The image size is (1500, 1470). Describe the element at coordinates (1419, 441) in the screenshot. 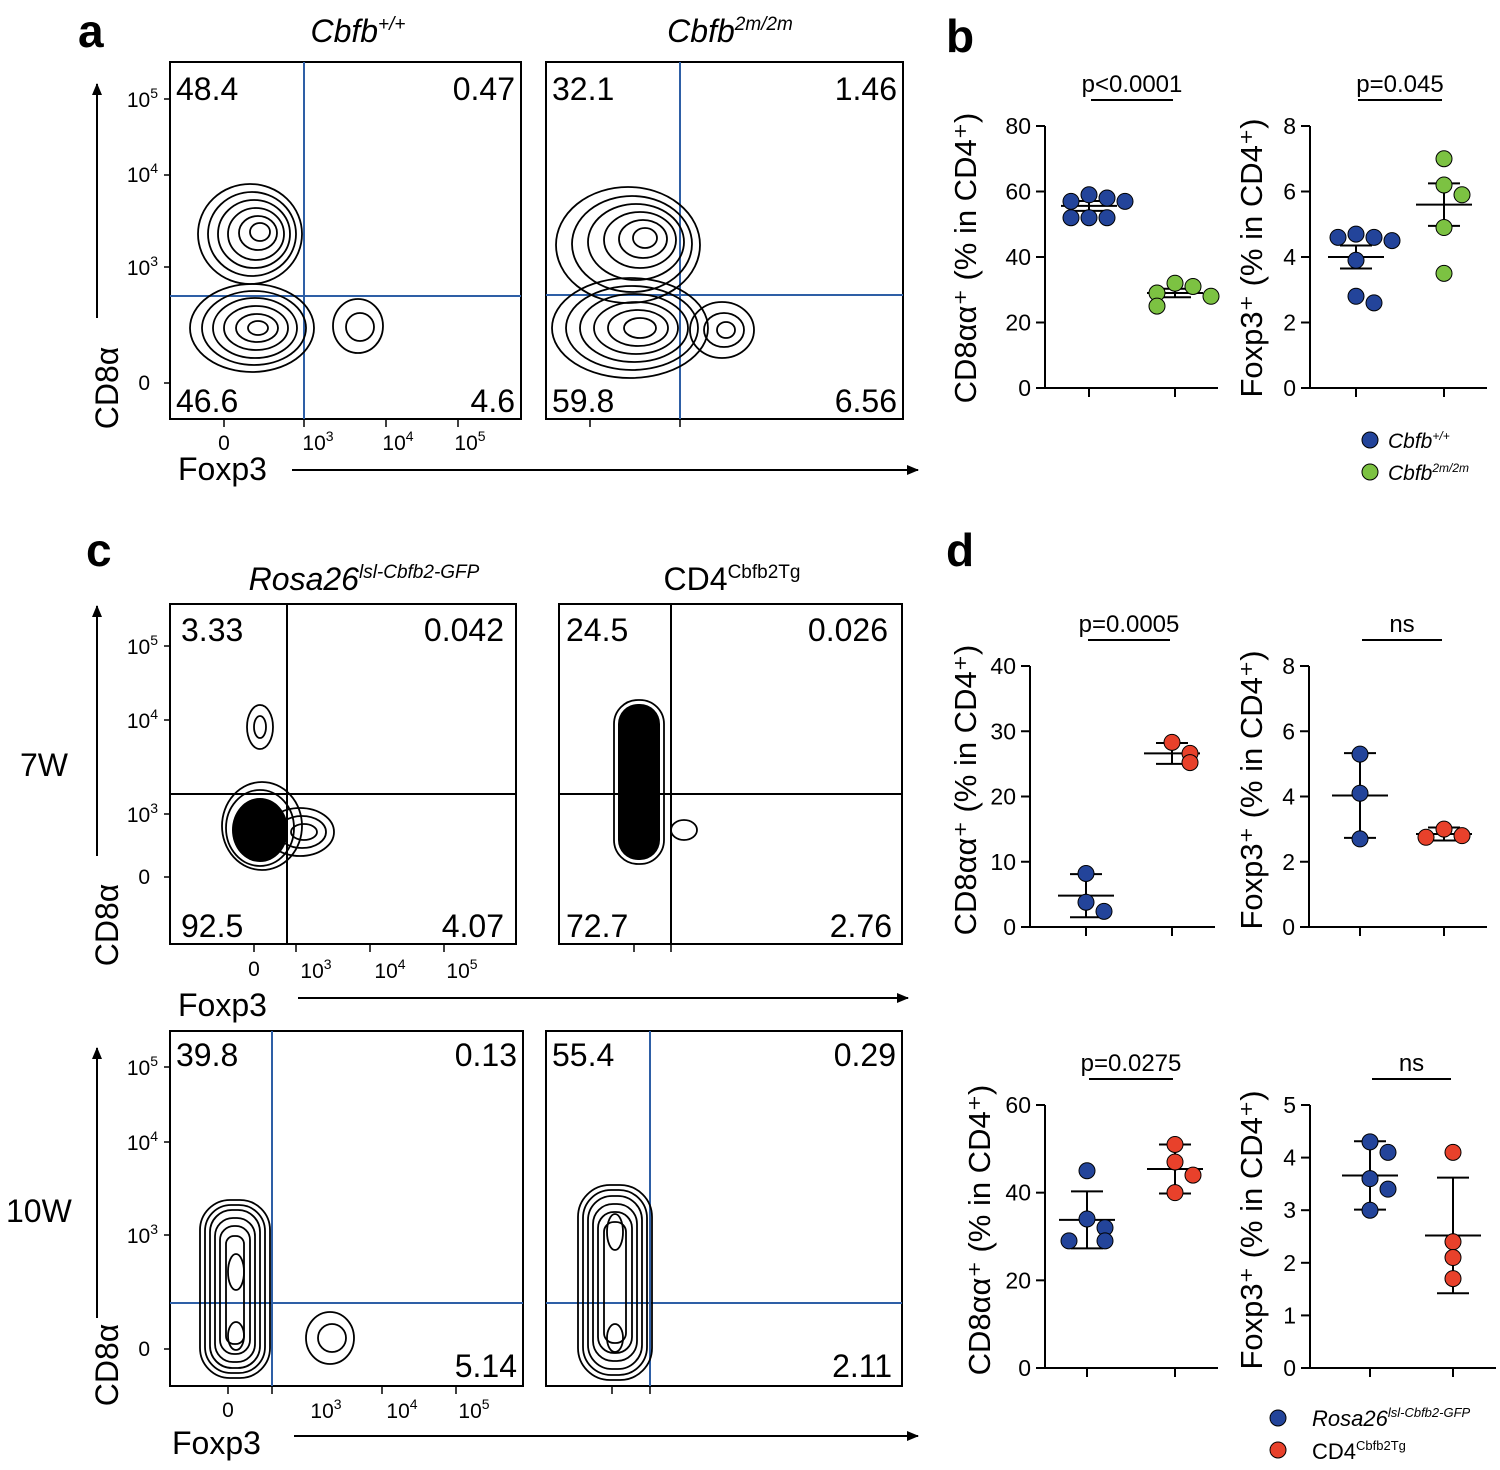

I see `legend-entry: Cbfb+/+` at that location.